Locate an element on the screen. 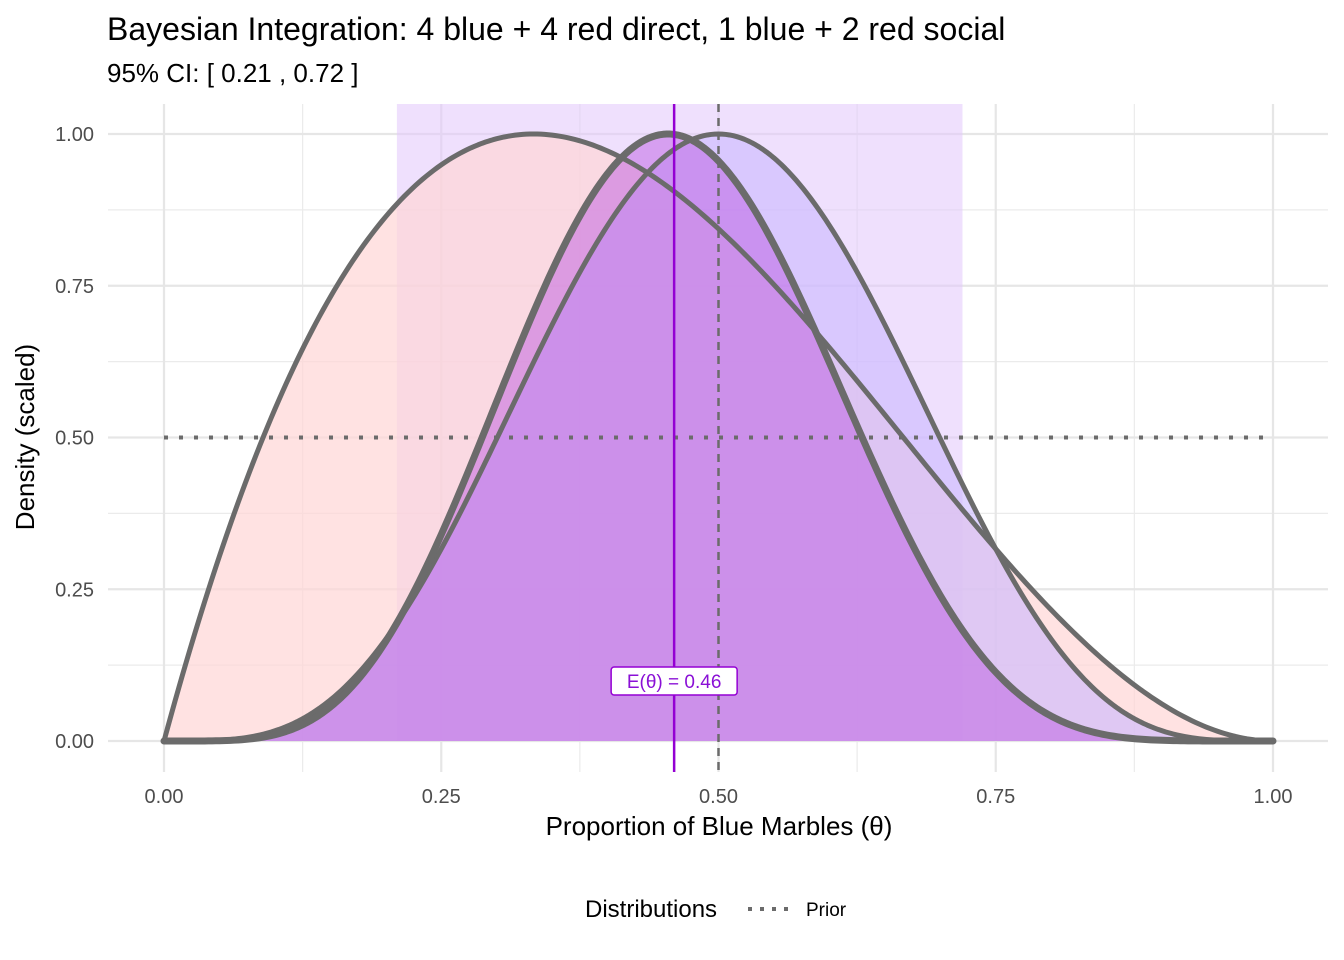 The width and height of the screenshot is (1344, 960). x-tick-label: 0.75 is located at coordinates (995, 797).